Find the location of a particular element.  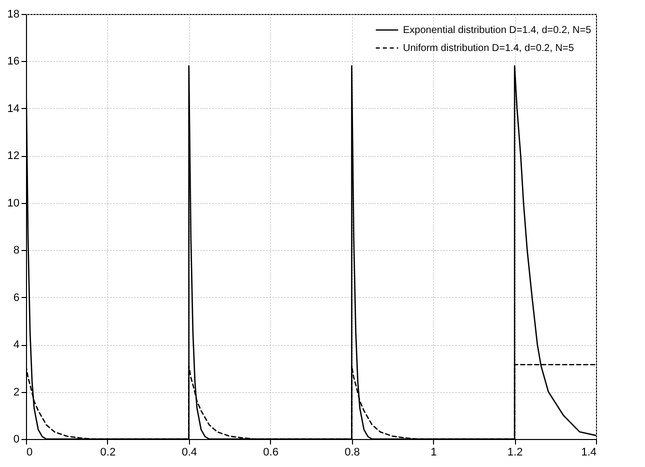

x-tick-label: 1.2 is located at coordinates (515, 452).